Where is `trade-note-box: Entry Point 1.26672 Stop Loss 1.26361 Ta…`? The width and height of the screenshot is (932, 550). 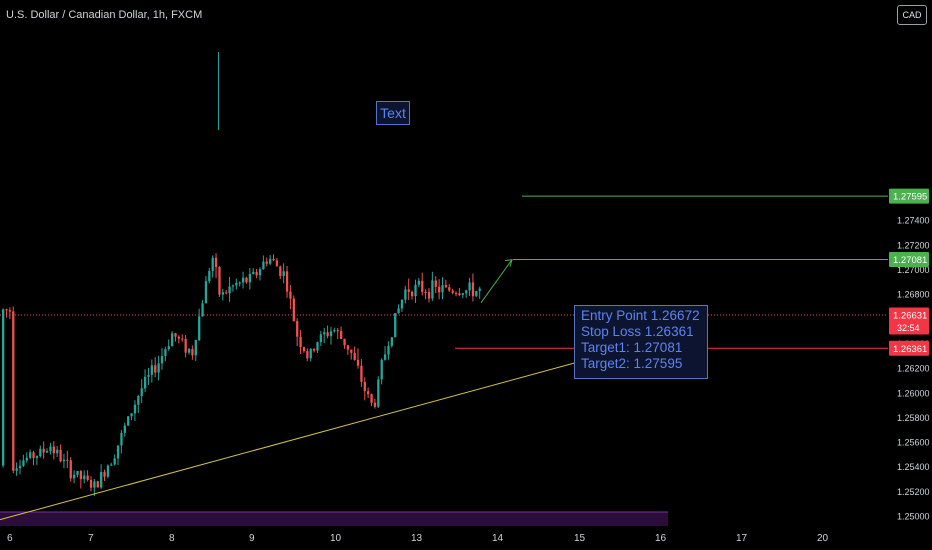
trade-note-box: Entry Point 1.26672 Stop Loss 1.26361 Ta… is located at coordinates (641, 342).